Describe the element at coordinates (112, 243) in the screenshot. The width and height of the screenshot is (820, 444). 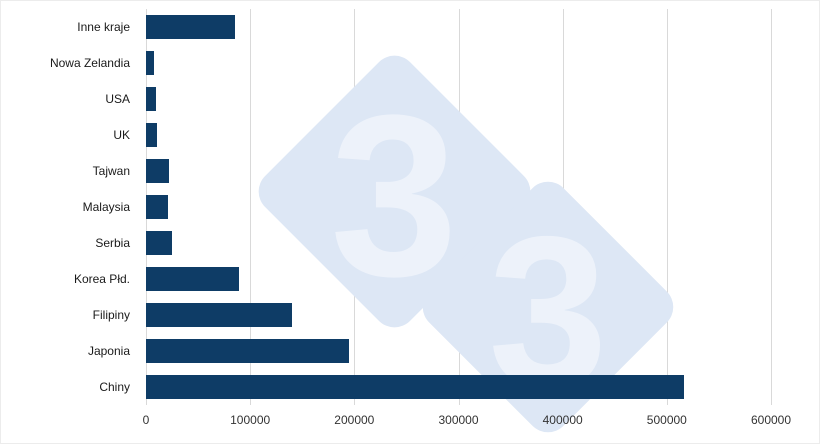
I see `category-label: Serbia` at that location.